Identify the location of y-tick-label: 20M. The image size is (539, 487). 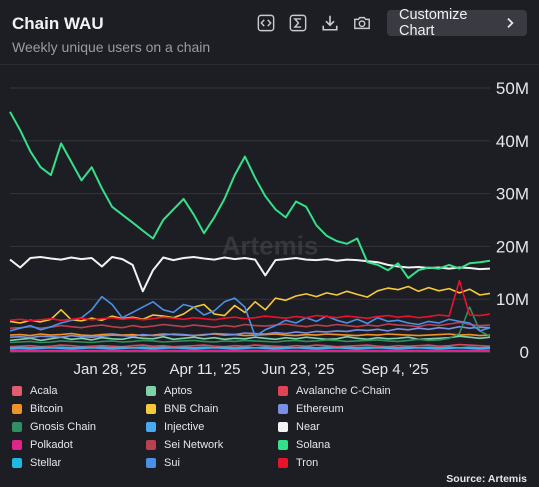
(512, 246).